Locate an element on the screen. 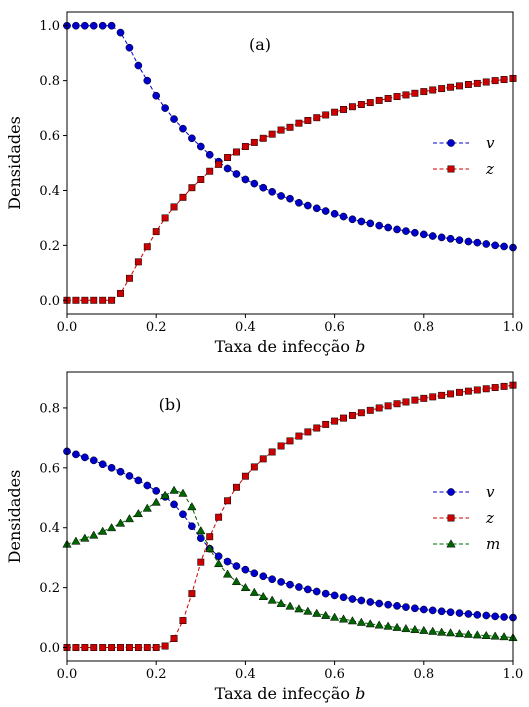 The width and height of the screenshot is (529, 707). legend-label-m: m is located at coordinates (493, 544).